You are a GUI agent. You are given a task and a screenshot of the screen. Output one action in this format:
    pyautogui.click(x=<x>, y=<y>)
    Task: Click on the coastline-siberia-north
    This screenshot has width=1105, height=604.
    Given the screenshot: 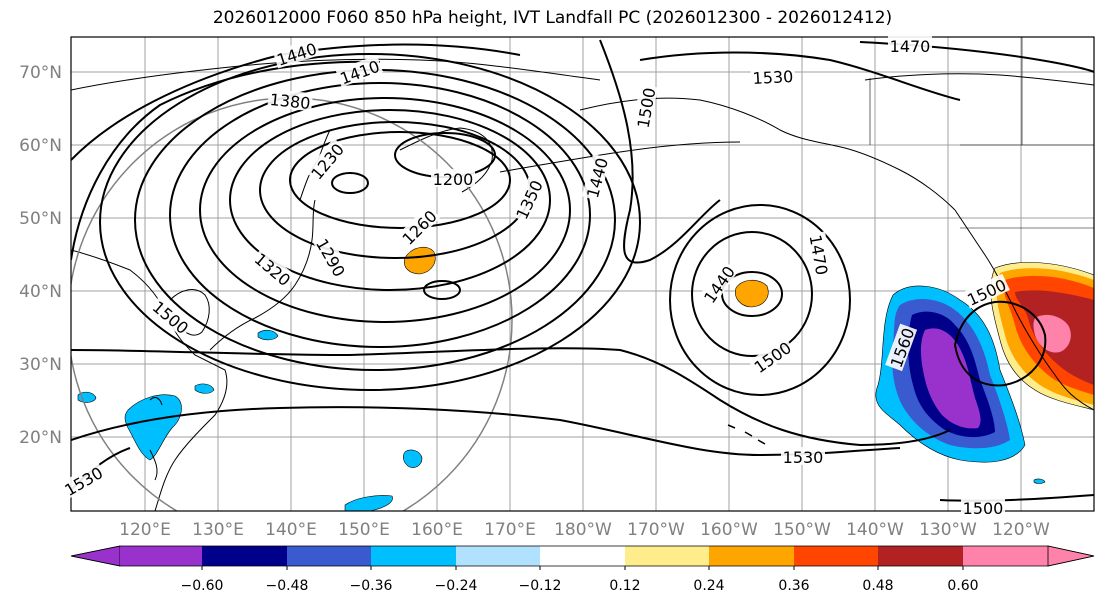 What is the action you would take?
    pyautogui.click(x=336, y=74)
    